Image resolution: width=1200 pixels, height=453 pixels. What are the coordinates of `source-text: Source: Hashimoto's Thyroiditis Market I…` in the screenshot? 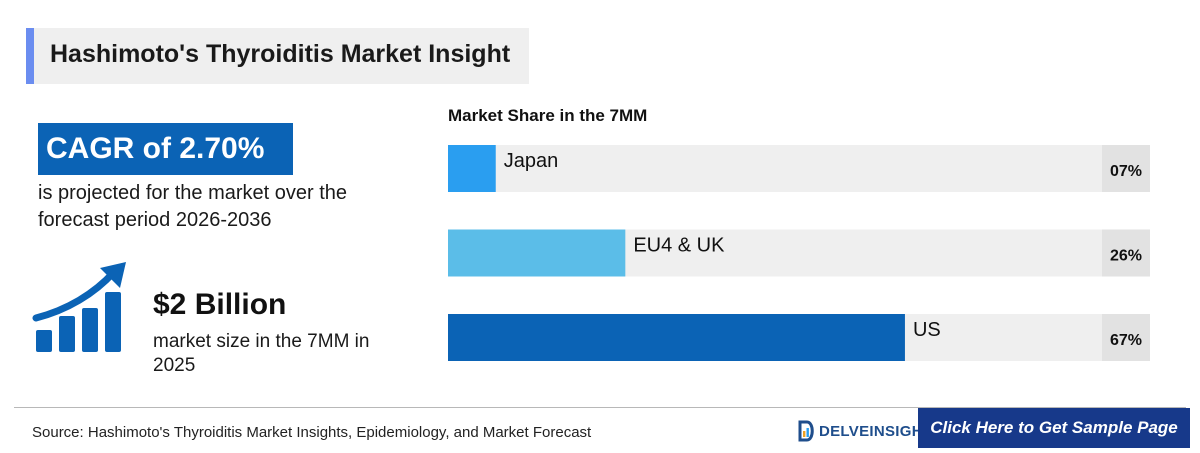 It's located at (312, 432).